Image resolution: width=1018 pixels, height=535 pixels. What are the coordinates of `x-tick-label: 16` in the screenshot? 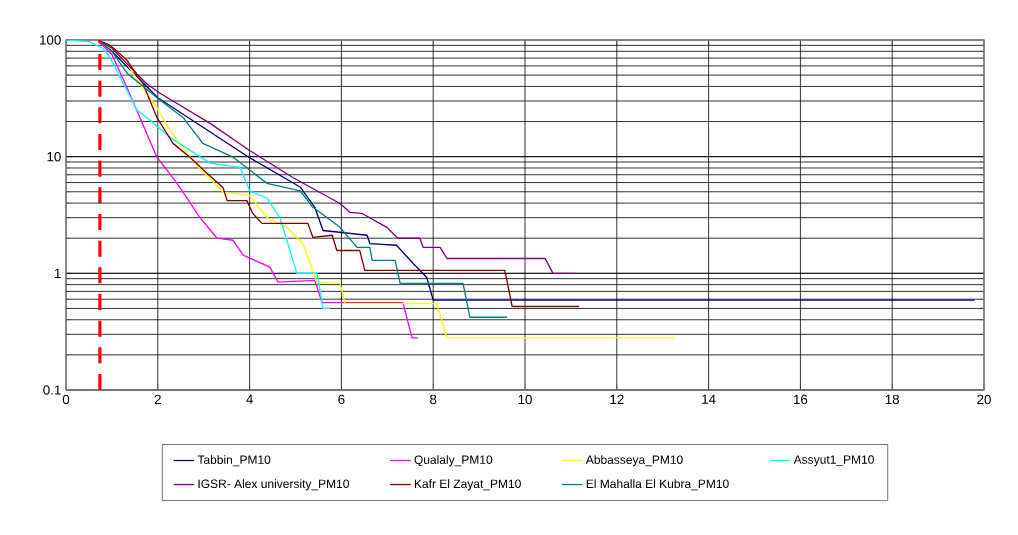 It's located at (801, 399).